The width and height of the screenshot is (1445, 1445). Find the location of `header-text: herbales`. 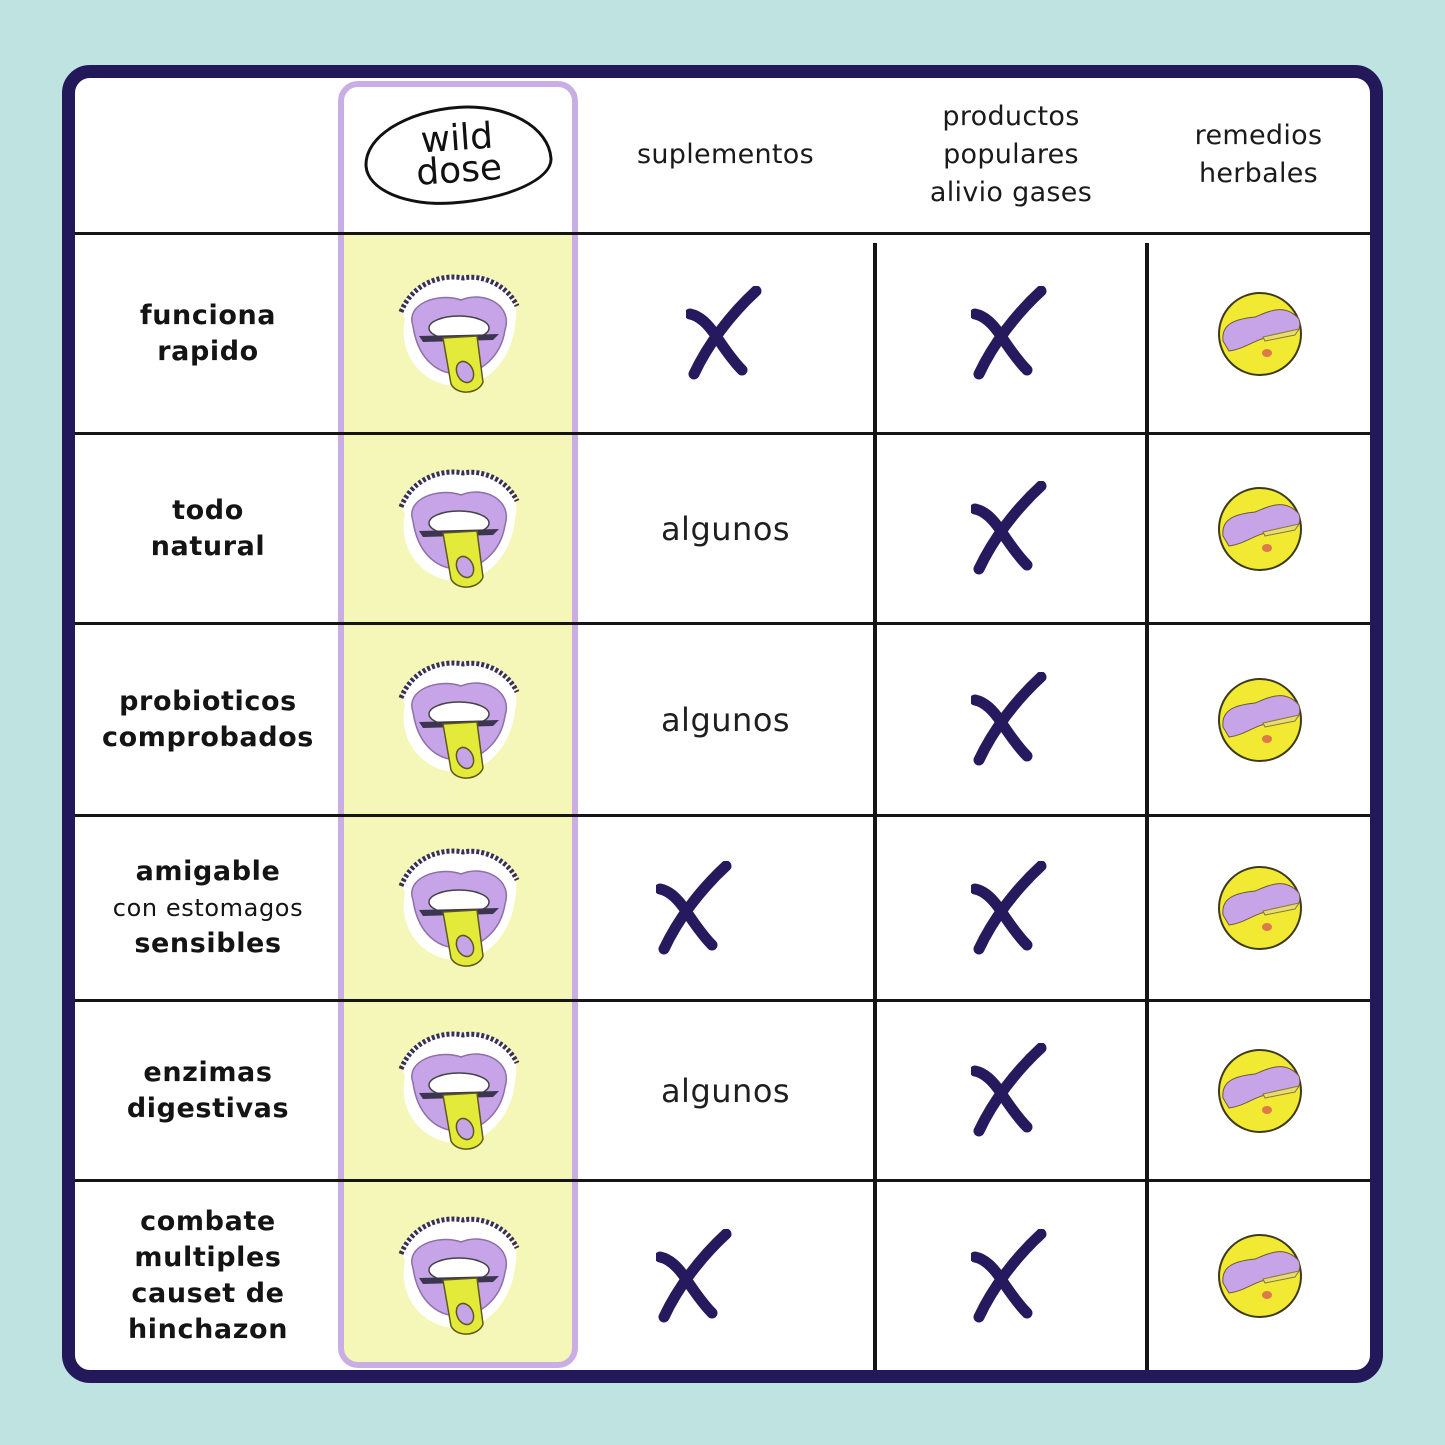

header-text: herbales is located at coordinates (1258, 173).